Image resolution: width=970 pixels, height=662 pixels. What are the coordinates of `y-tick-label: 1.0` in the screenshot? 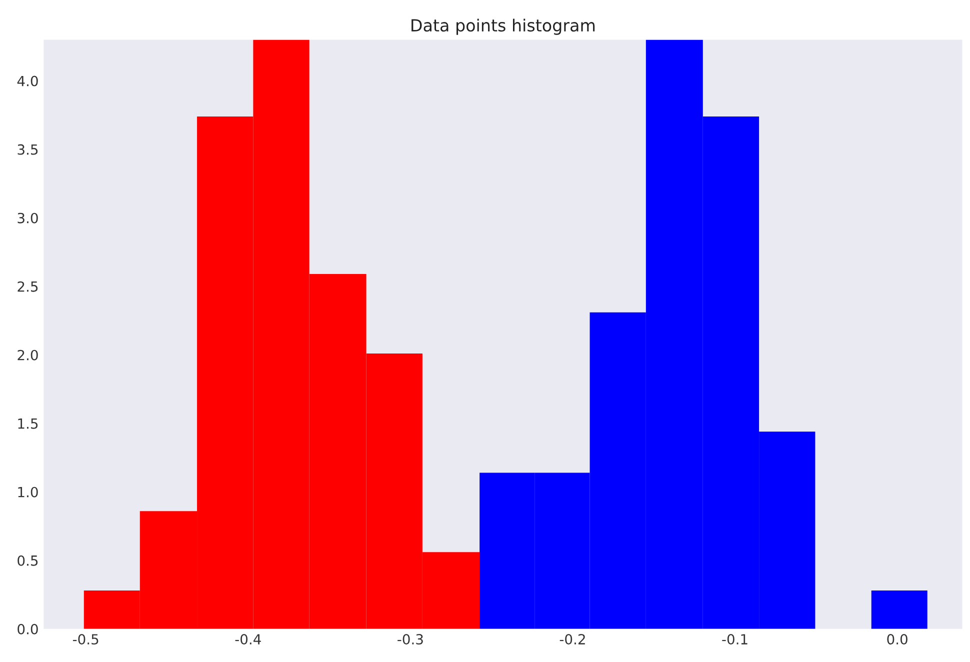 It's located at (28, 492).